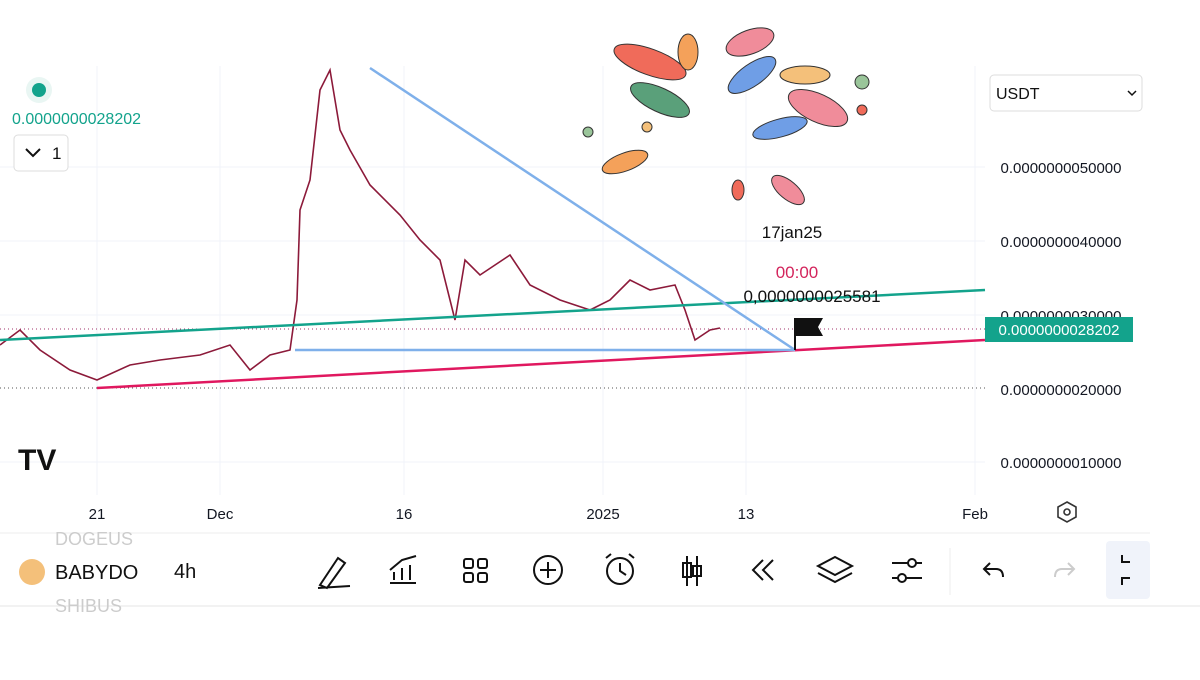  Describe the element at coordinates (96, 573) in the screenshot. I see `symbol: BABYDO` at that location.